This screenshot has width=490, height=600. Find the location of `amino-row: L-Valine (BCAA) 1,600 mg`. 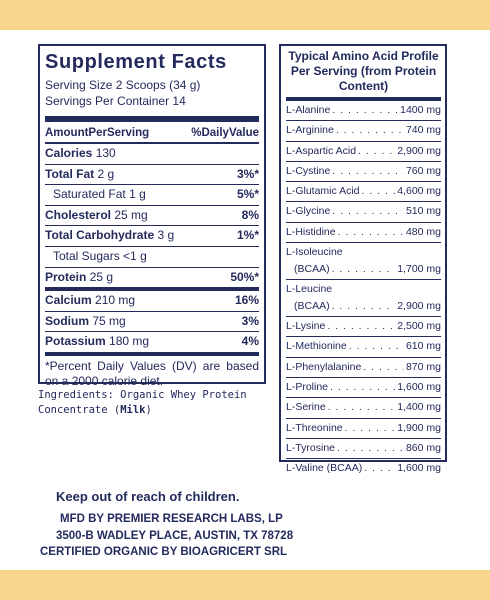

amino-row: L-Valine (BCAA) 1,600 mg is located at coordinates (363, 468).